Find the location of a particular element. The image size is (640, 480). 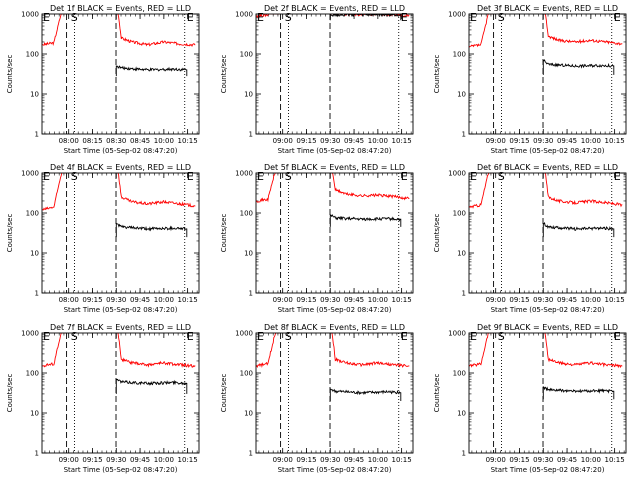

x-tick-label: 08:45 is located at coordinates (140, 141).